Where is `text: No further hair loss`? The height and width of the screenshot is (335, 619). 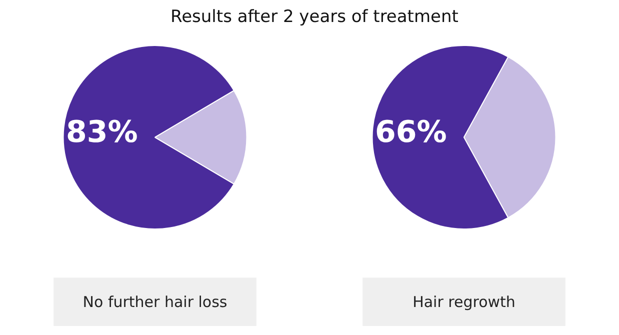
text: No further hair loss is located at coordinates (155, 301).